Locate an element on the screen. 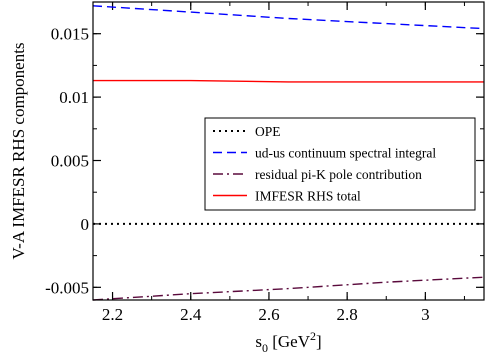 The image size is (491, 360). x-tick-label: 2.2 is located at coordinates (112, 314).